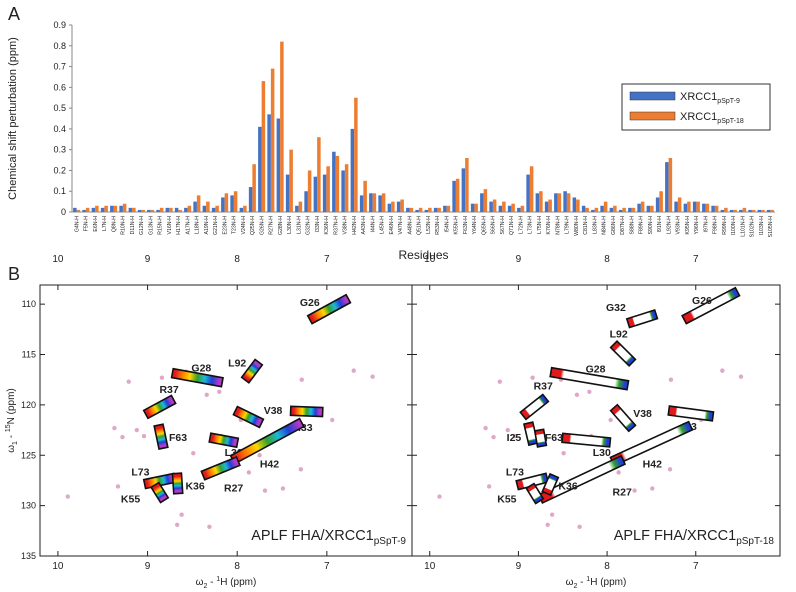 The image size is (796, 592). What do you see at coordinates (438, 225) in the screenshot?
I see `x-tick-label: R53N-H` at bounding box center [438, 225].